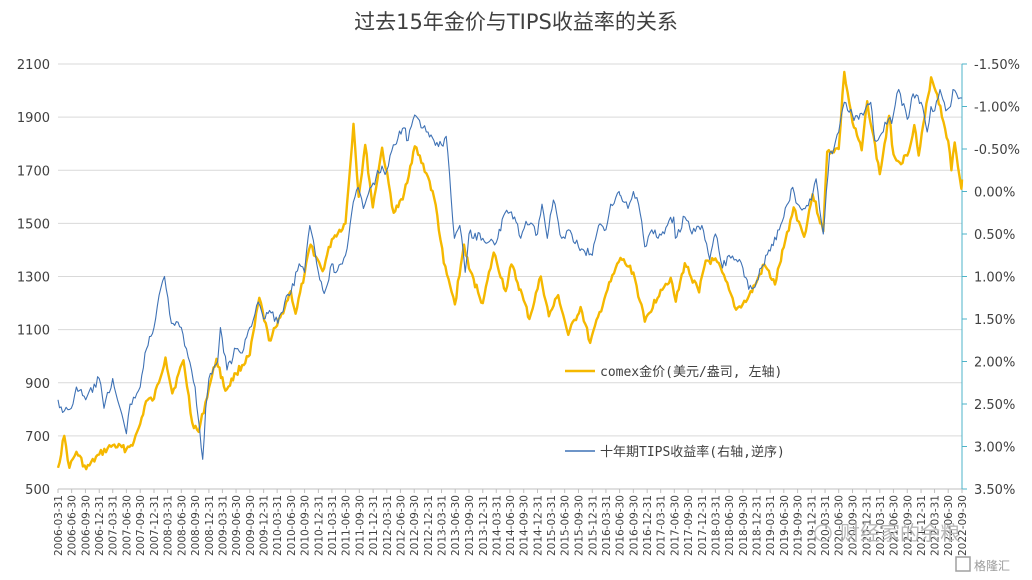 The width and height of the screenshot is (1032, 580). I want to click on x-tick-label: 2019-03-31, so click(771, 525).